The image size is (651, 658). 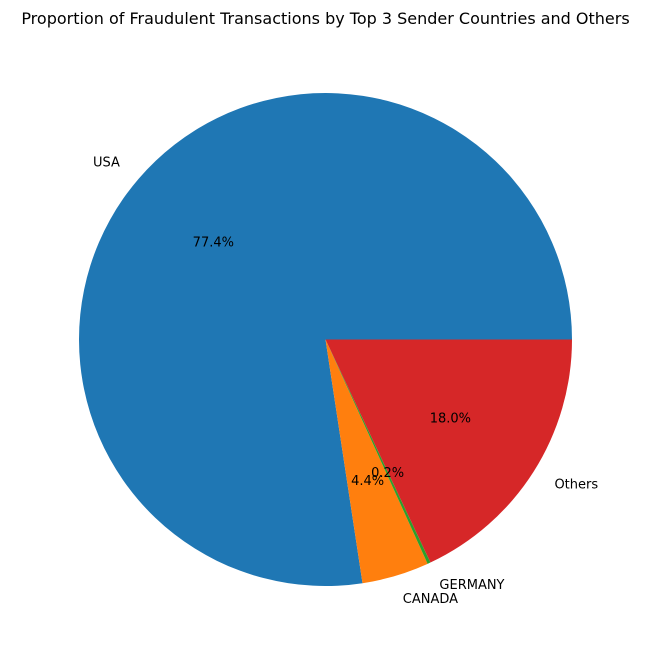 I want to click on pie-slice-canada, so click(x=376, y=461).